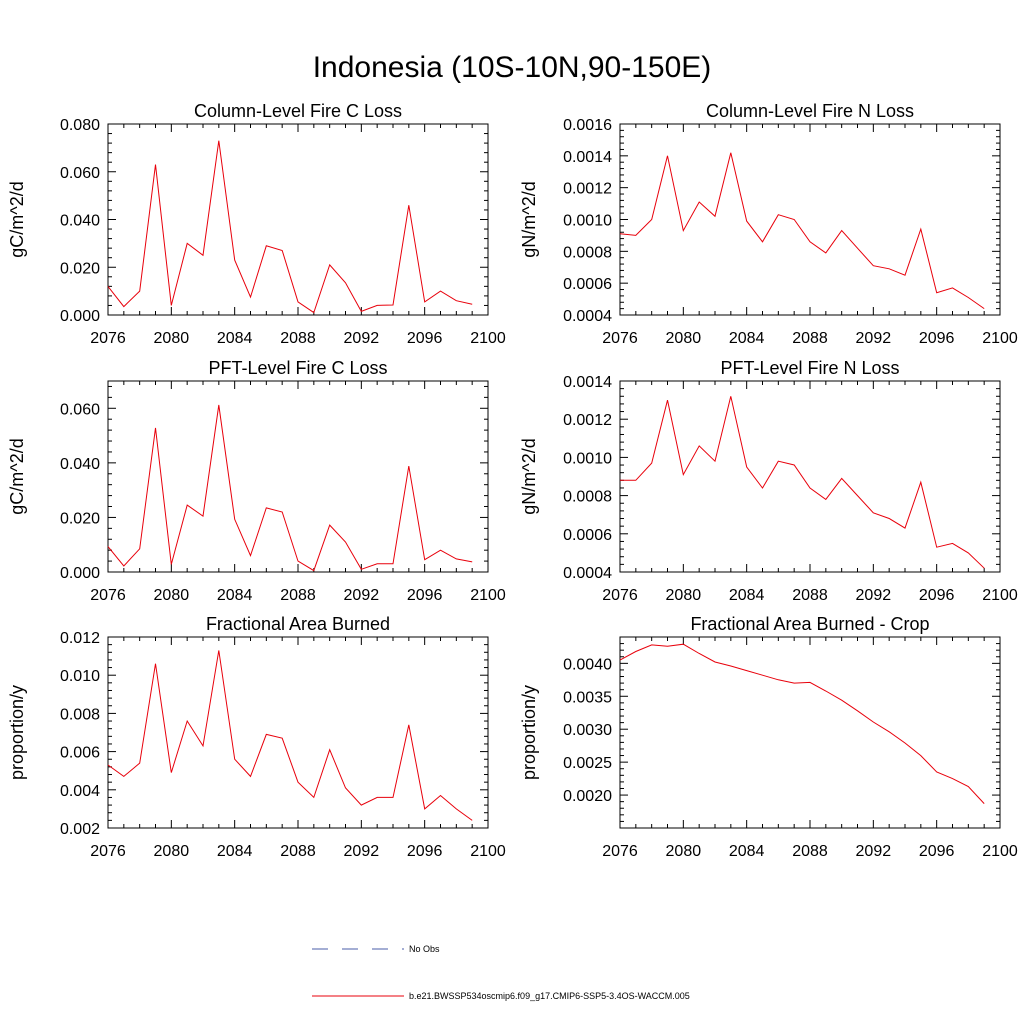 Image resolution: width=1024 pixels, height=1024 pixels. Describe the element at coordinates (587, 189) in the screenshot. I see `y-tick-label: 0.0012` at that location.